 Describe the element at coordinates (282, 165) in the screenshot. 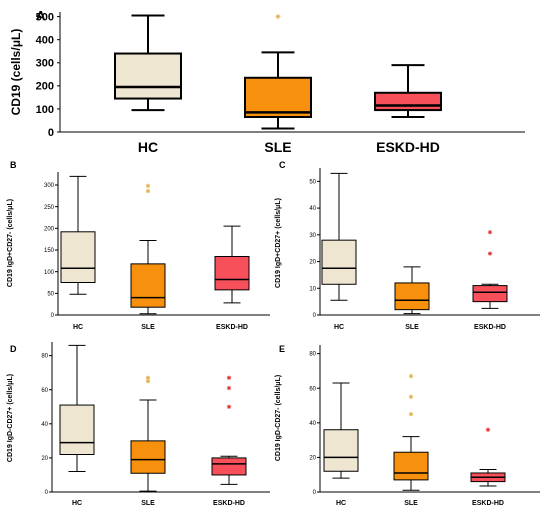

I see `panel-letter: C` at that location.